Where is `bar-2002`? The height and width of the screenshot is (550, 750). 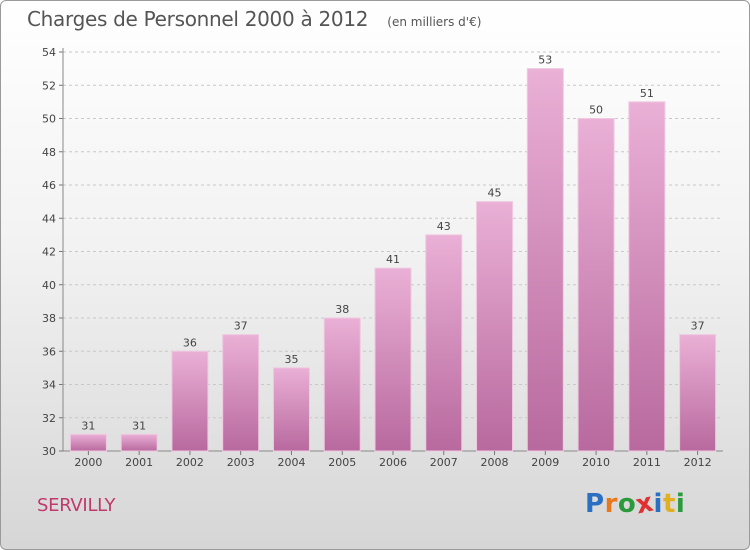 bar-2002 is located at coordinates (190, 401).